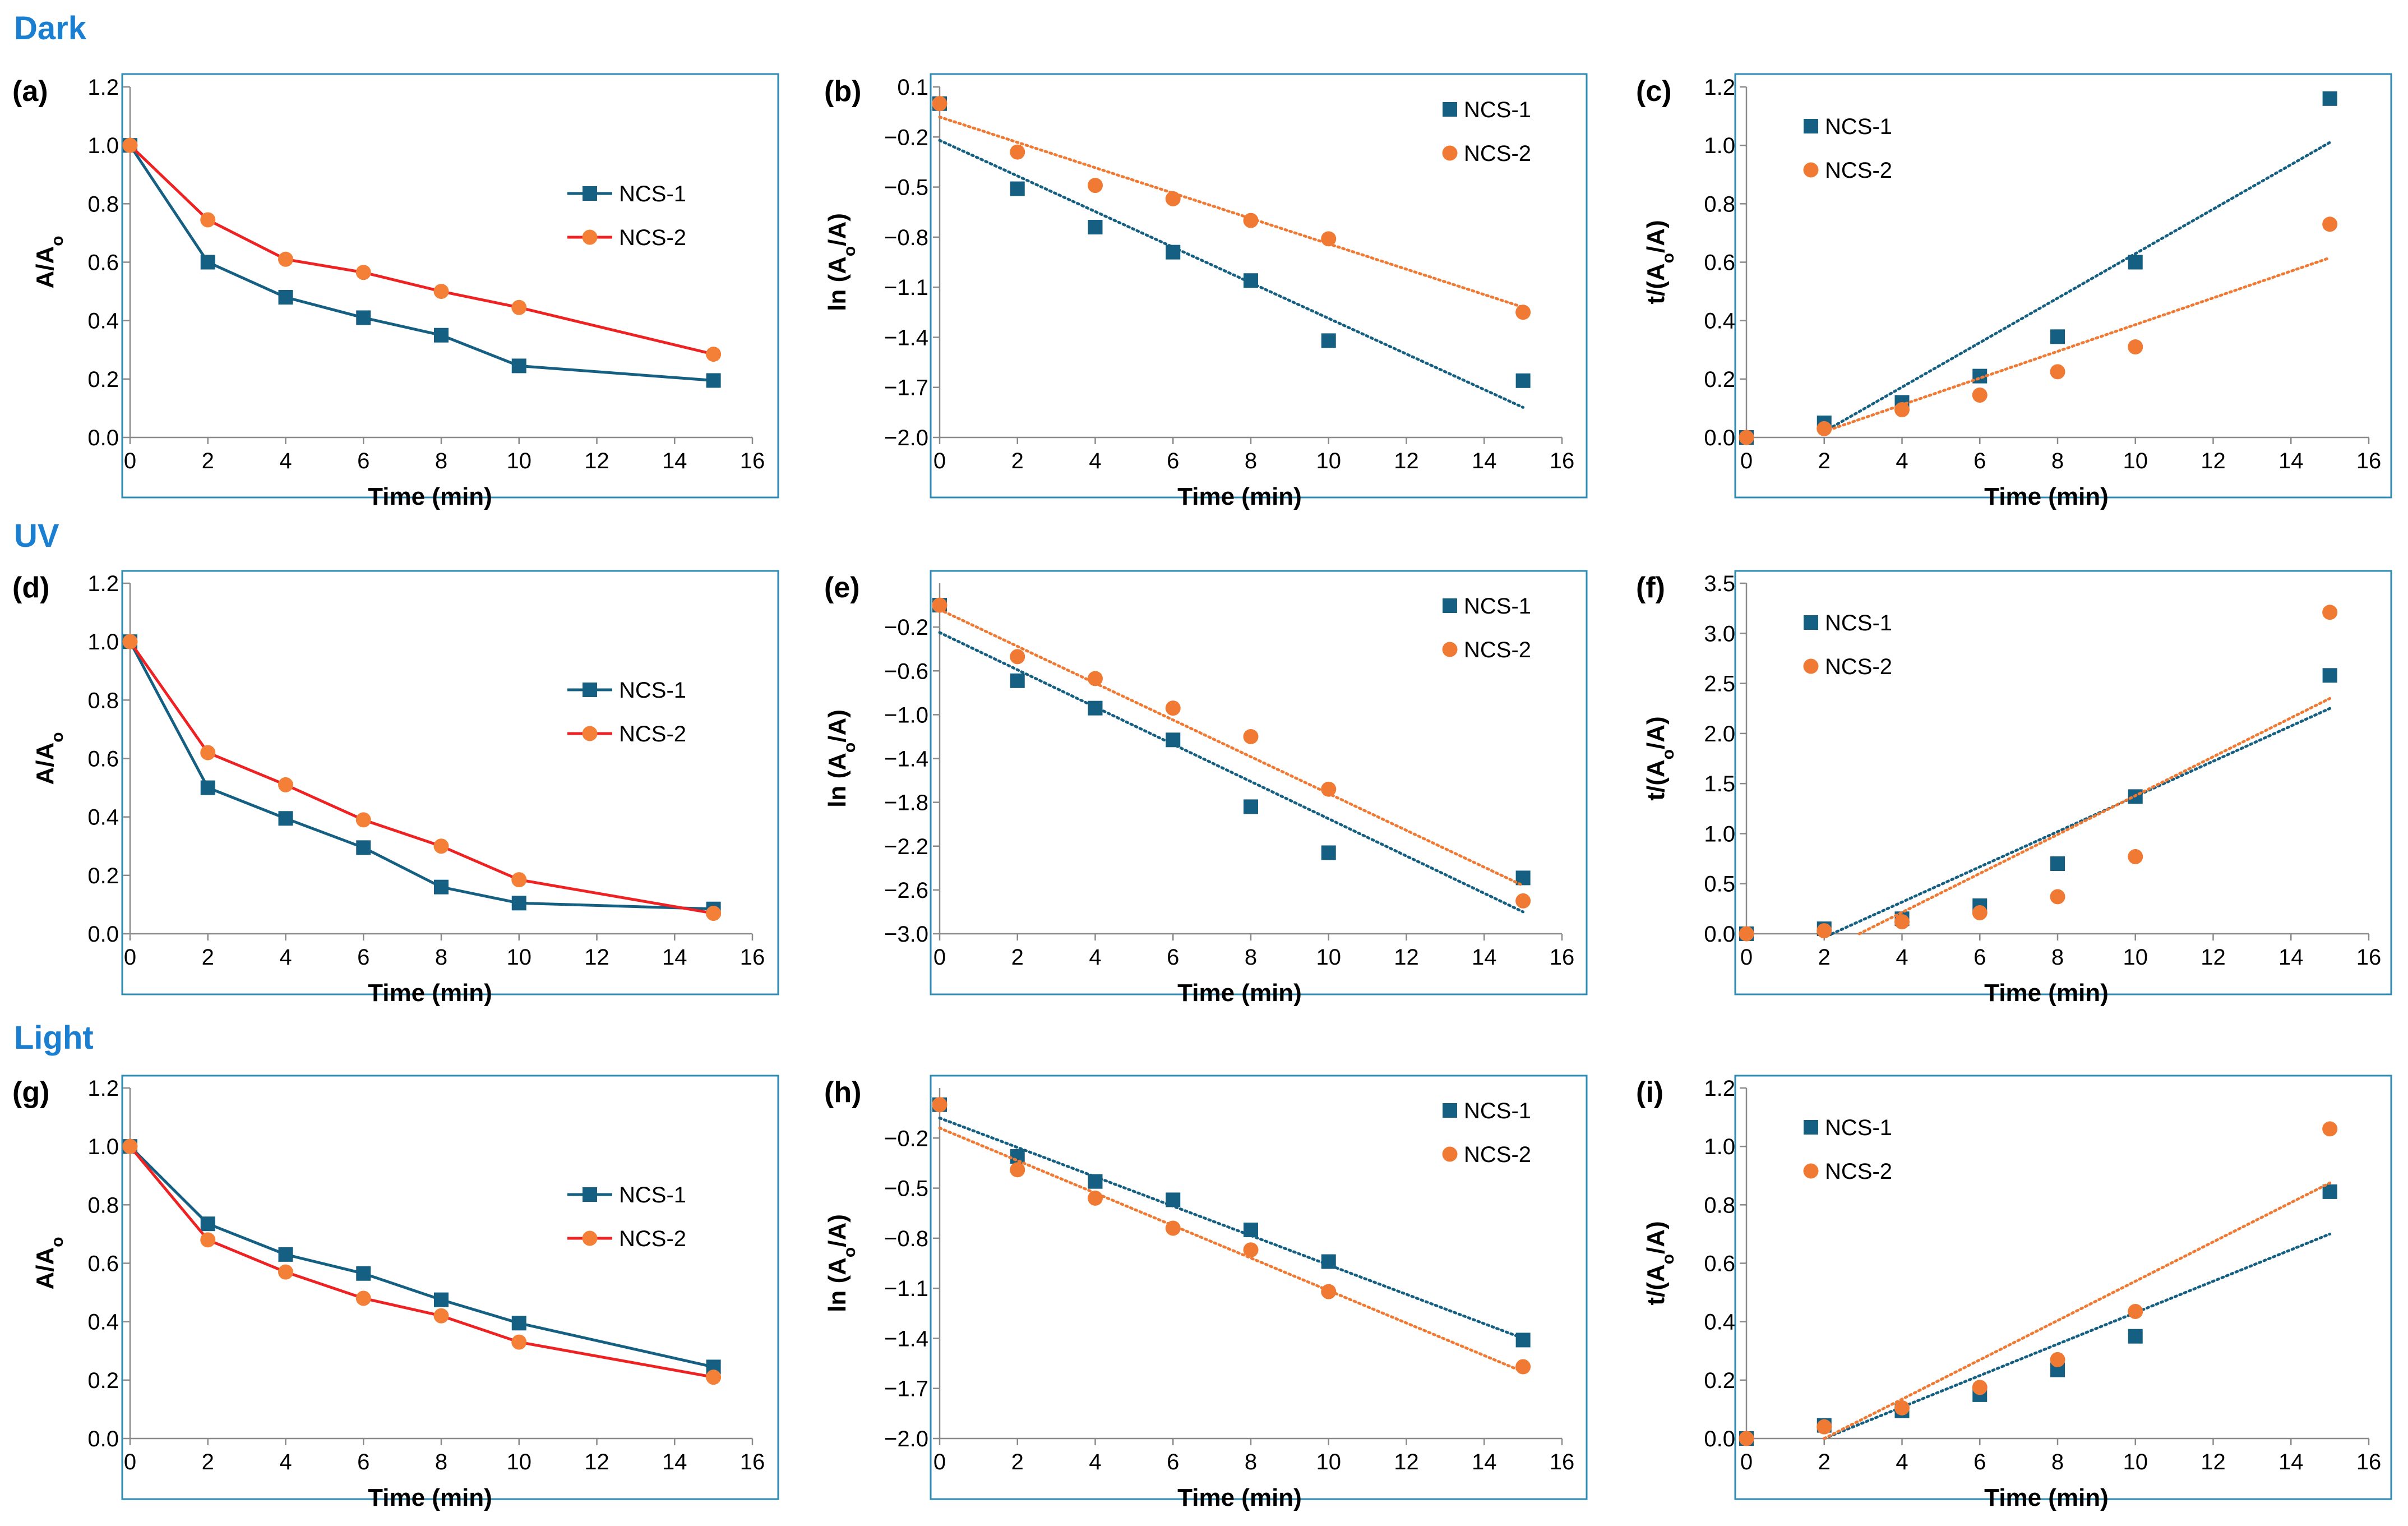  Describe the element at coordinates (1406, 461) in the screenshot. I see `x-tick-label: 12` at that location.